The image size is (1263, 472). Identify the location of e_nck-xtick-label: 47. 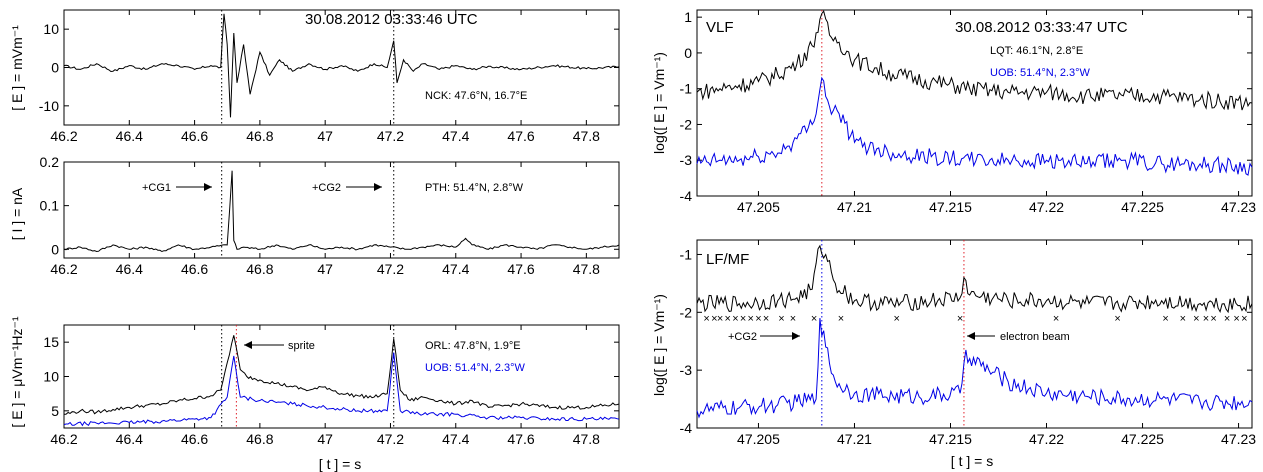
(325, 136).